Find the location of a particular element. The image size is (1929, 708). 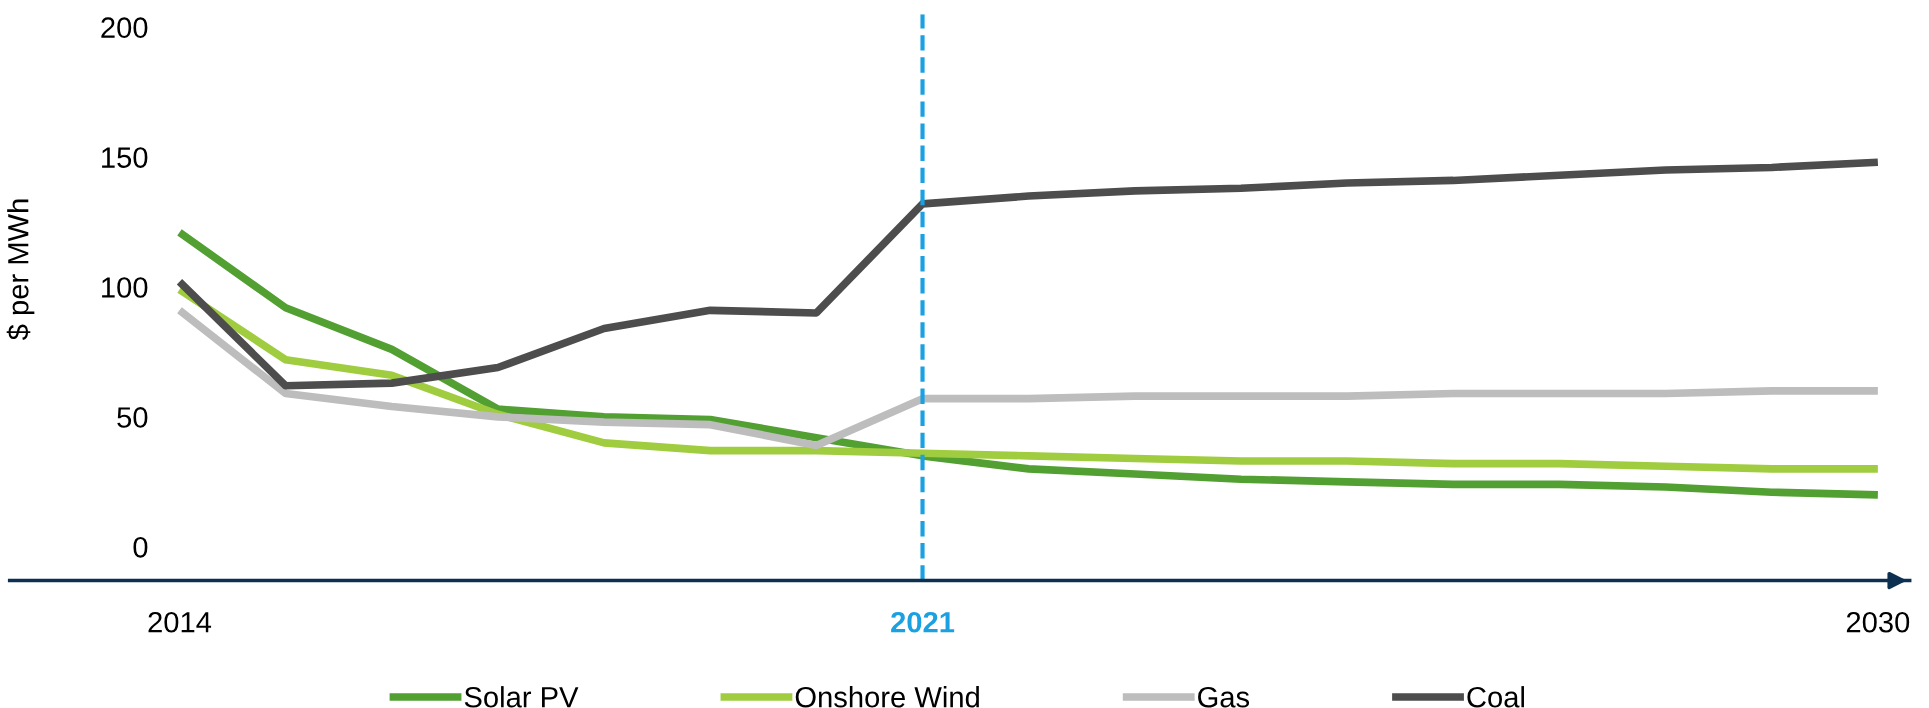

y-axis-title: $ per MWh is located at coordinates (20, 270).